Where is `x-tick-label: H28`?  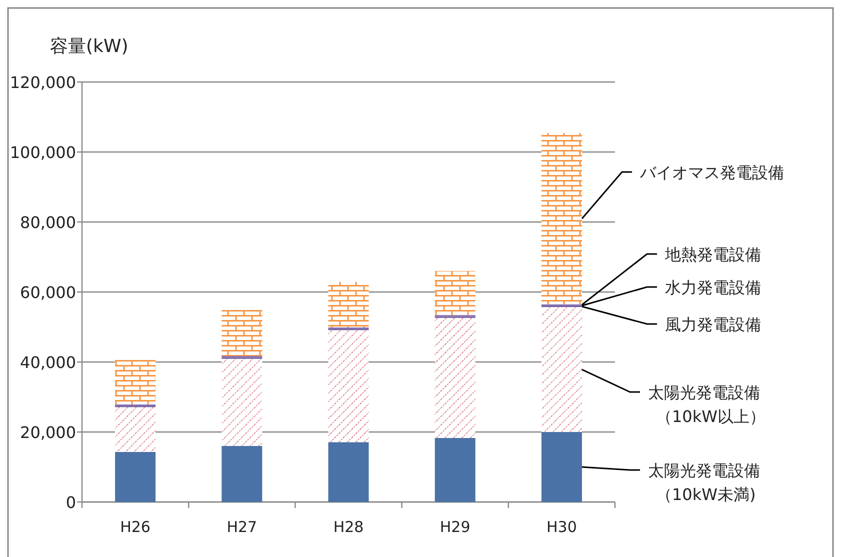 x-tick-label: H28 is located at coordinates (348, 527).